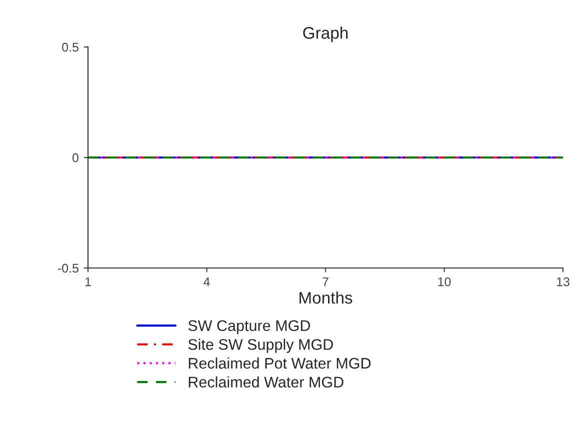 The width and height of the screenshot is (585, 422). Describe the element at coordinates (325, 34) in the screenshot. I see `chart-title: Graph` at that location.